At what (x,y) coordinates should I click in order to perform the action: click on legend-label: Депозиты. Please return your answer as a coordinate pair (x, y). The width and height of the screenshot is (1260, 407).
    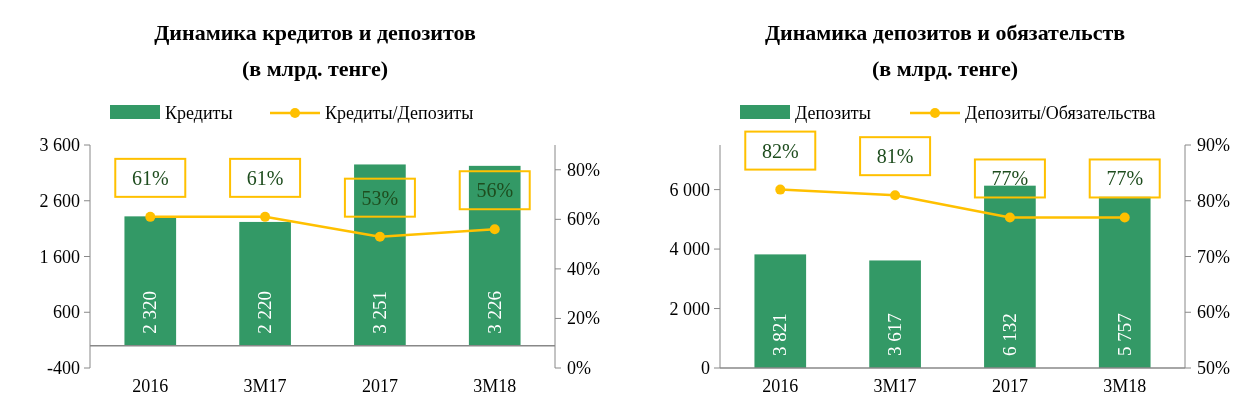
    Looking at the image, I should click on (833, 113).